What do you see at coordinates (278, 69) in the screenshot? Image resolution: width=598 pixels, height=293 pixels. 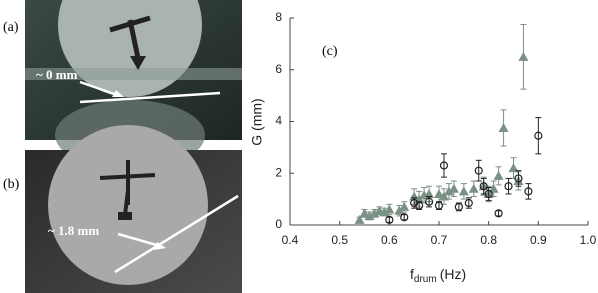 I see `y-tick-label: 6` at bounding box center [278, 69].